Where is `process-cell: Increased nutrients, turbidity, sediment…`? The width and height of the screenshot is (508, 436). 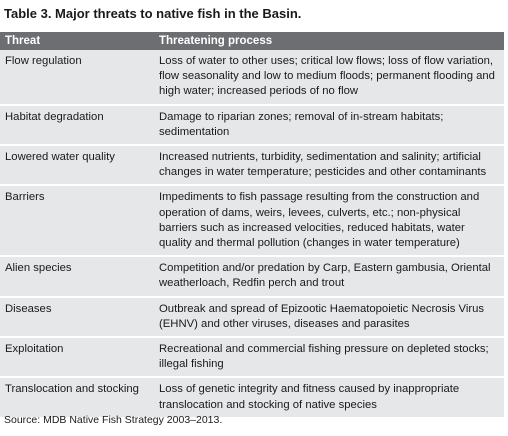 process-cell: Increased nutrients, turbidity, sediment… is located at coordinates (323, 165).